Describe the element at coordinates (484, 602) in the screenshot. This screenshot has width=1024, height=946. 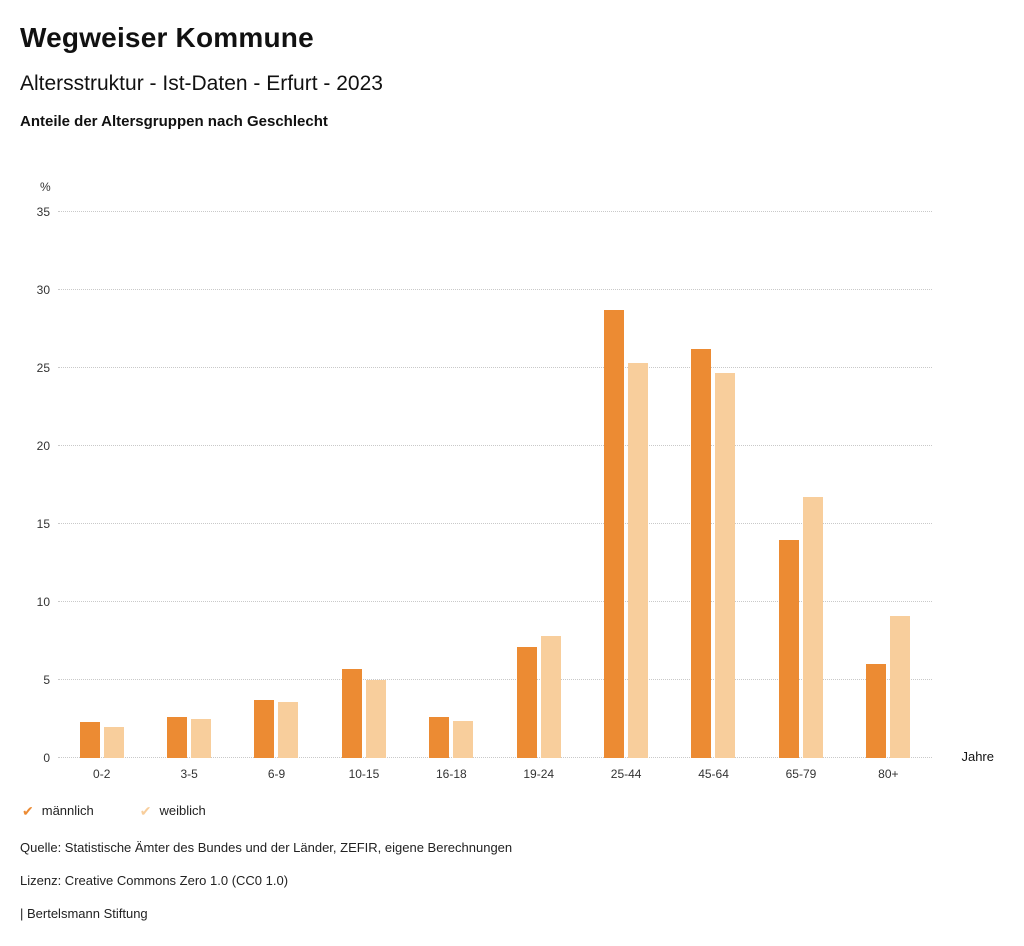
I see `gridline-10: 10` at that location.